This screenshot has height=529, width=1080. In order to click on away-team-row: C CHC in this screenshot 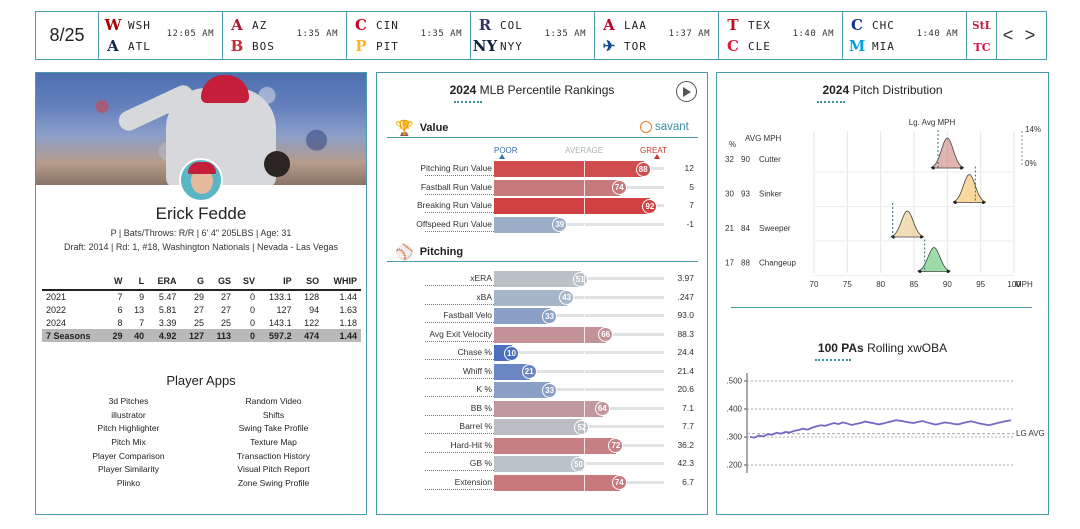, I will do `click(871, 25)`.